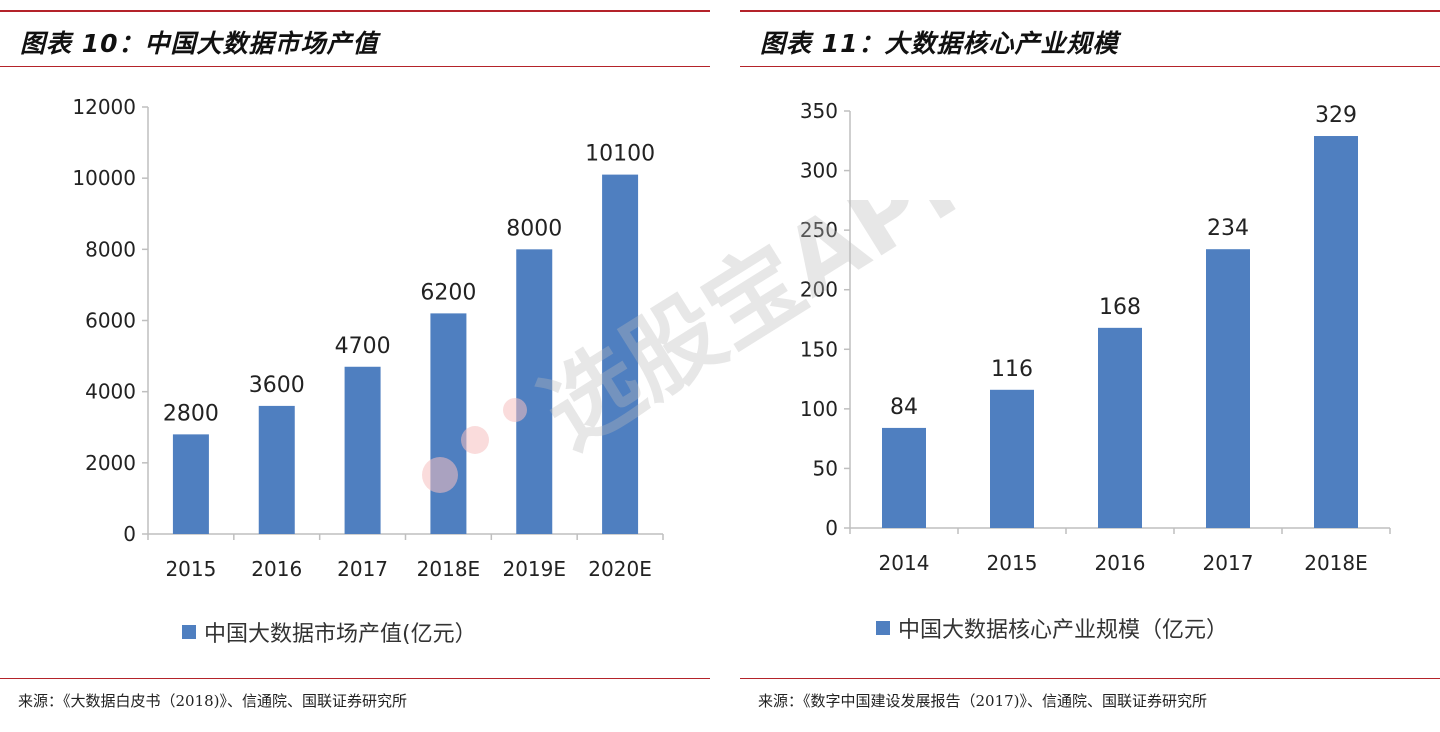 Image resolution: width=1440 pixels, height=732 pixels. What do you see at coordinates (1012, 369) in the screenshot?
I see `data-label: 116` at bounding box center [1012, 369].